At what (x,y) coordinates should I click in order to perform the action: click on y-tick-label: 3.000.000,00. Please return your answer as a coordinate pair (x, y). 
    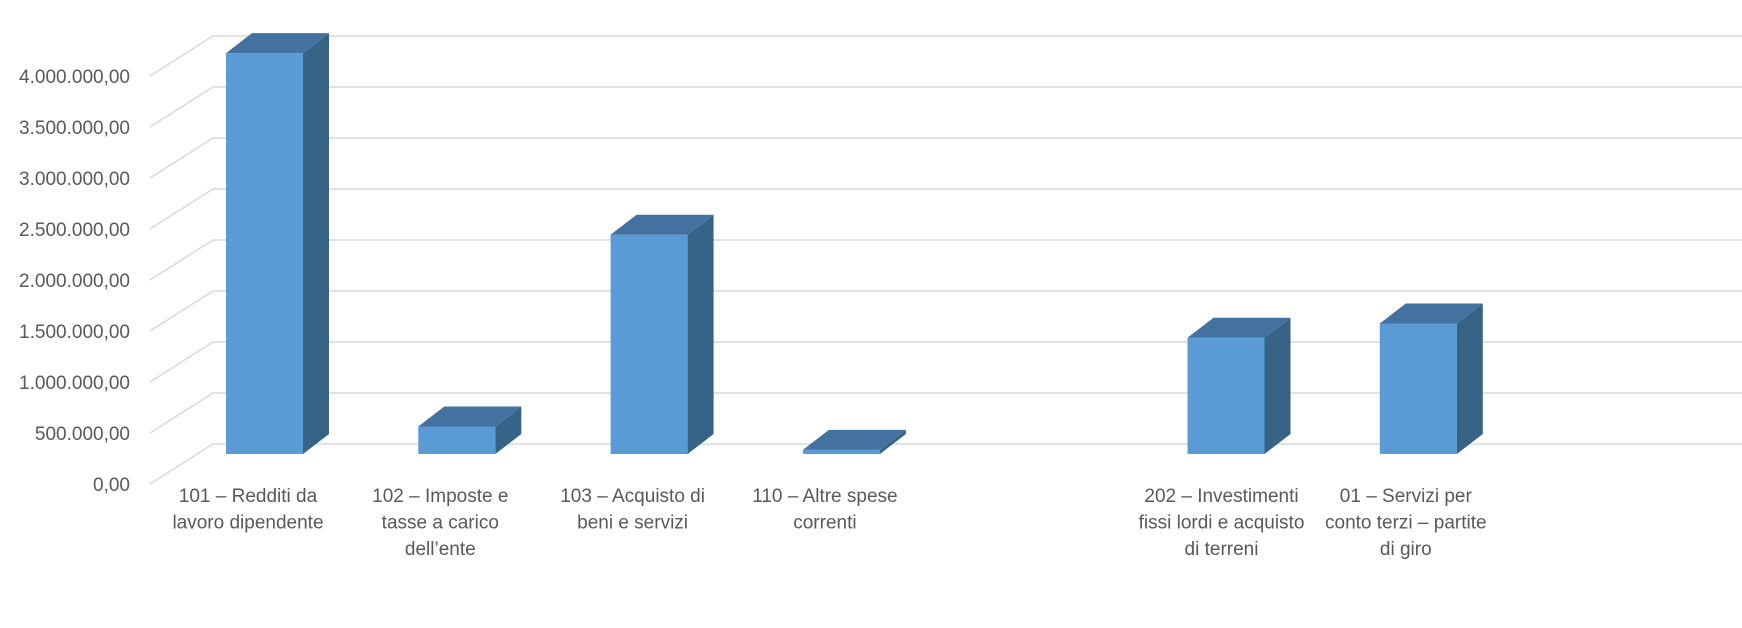
    Looking at the image, I should click on (74, 179).